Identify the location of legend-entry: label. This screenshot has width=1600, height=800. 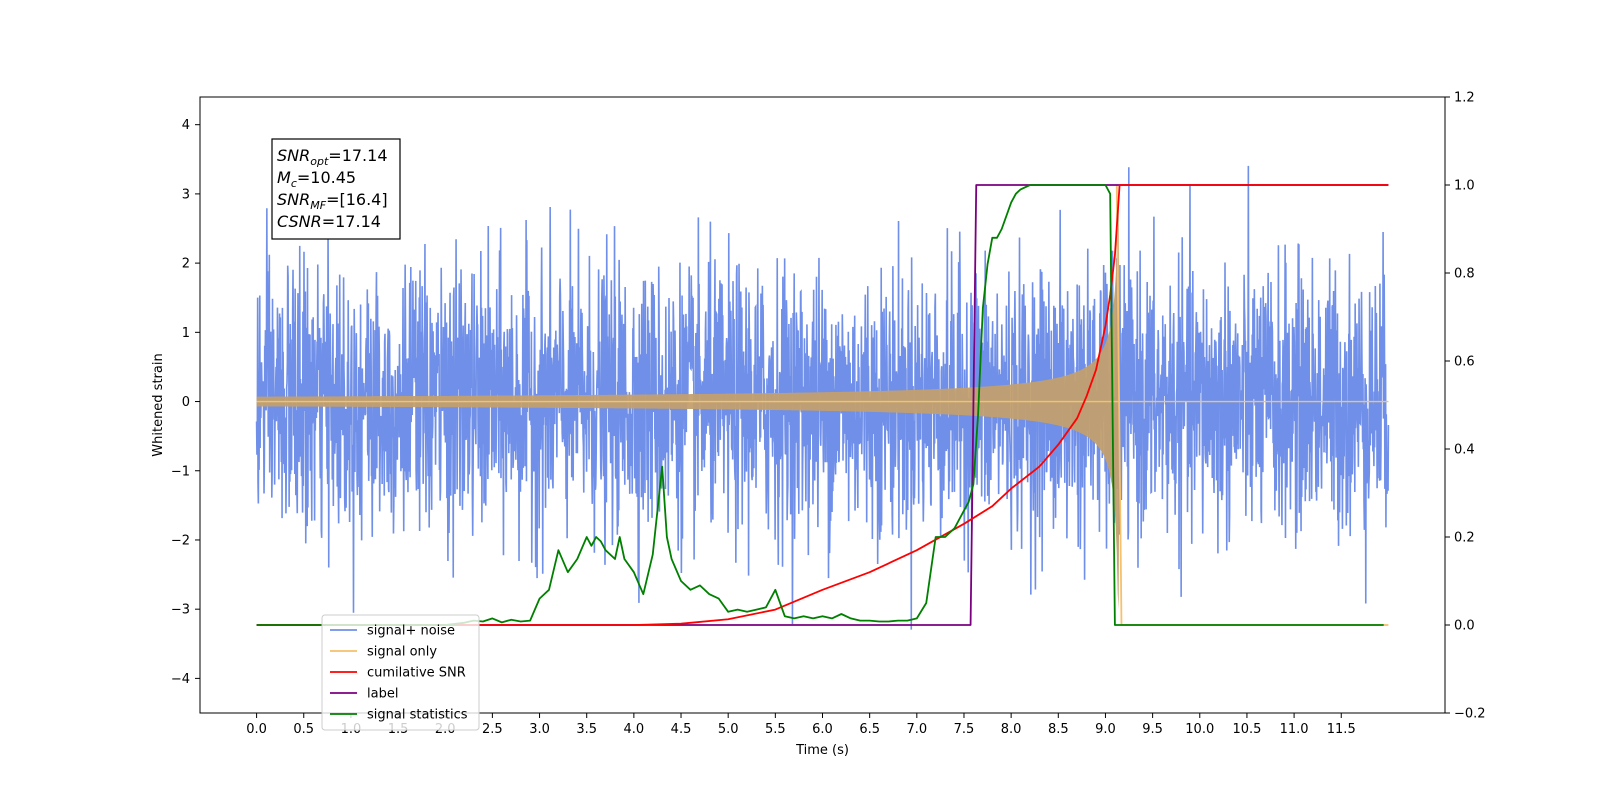
(382, 694).